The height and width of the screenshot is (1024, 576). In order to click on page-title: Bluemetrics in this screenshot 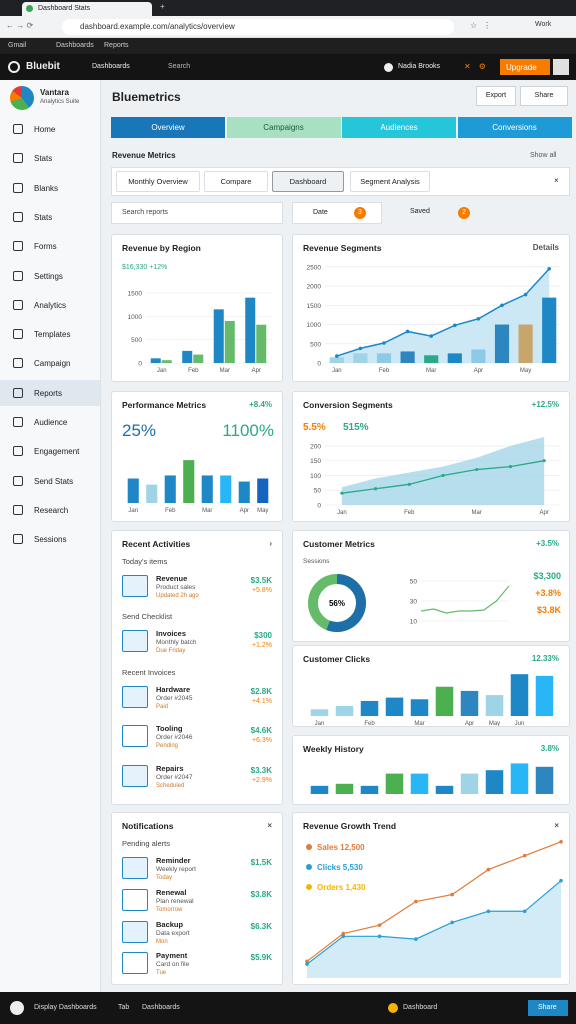, I will do `click(146, 97)`.